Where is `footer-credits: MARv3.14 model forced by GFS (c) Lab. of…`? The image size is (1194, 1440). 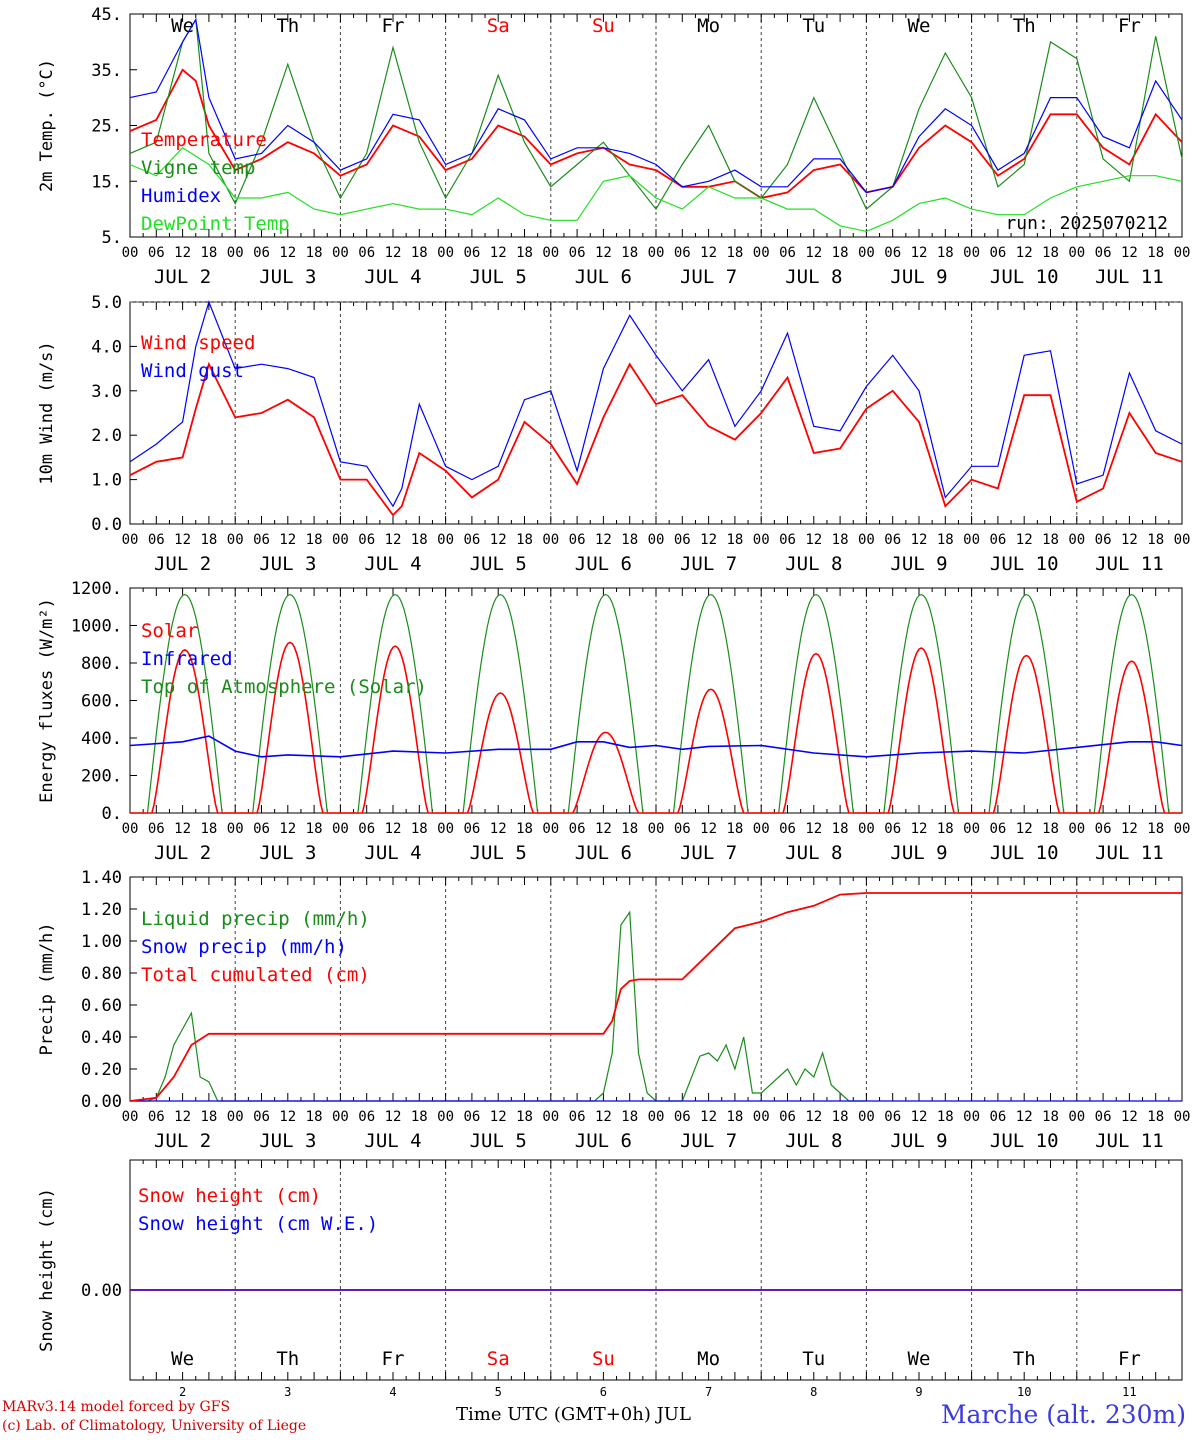 footer-credits: MARv3.14 model forced by GFS (c) Lab. of… is located at coordinates (154, 1417).